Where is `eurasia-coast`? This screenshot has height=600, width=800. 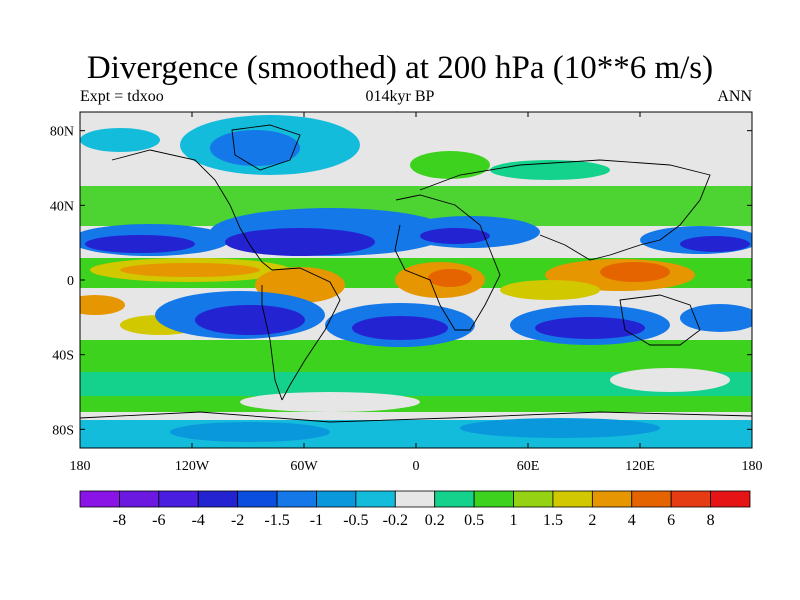 eurasia-coast is located at coordinates (565, 210).